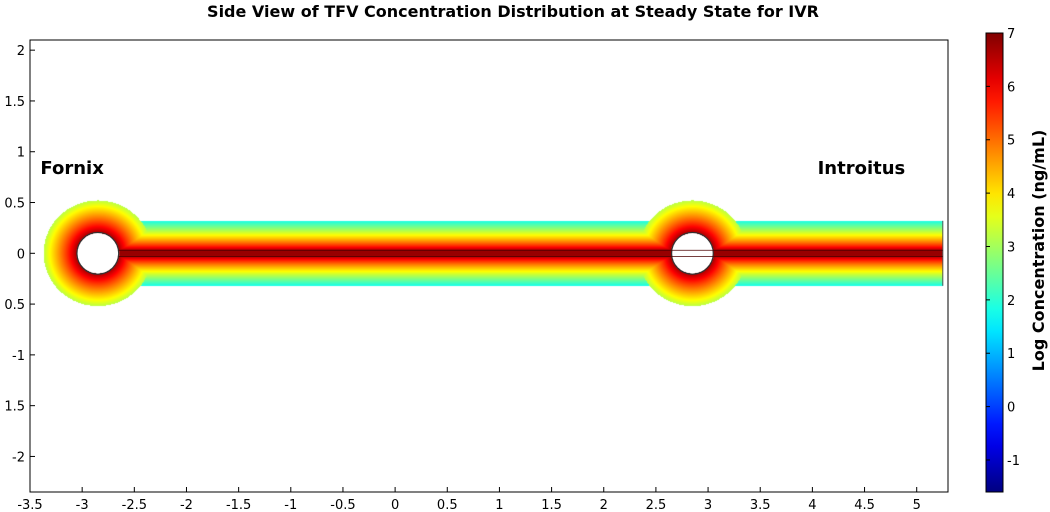  Describe the element at coordinates (186, 505) in the screenshot. I see `x-tick-label: -2` at that location.